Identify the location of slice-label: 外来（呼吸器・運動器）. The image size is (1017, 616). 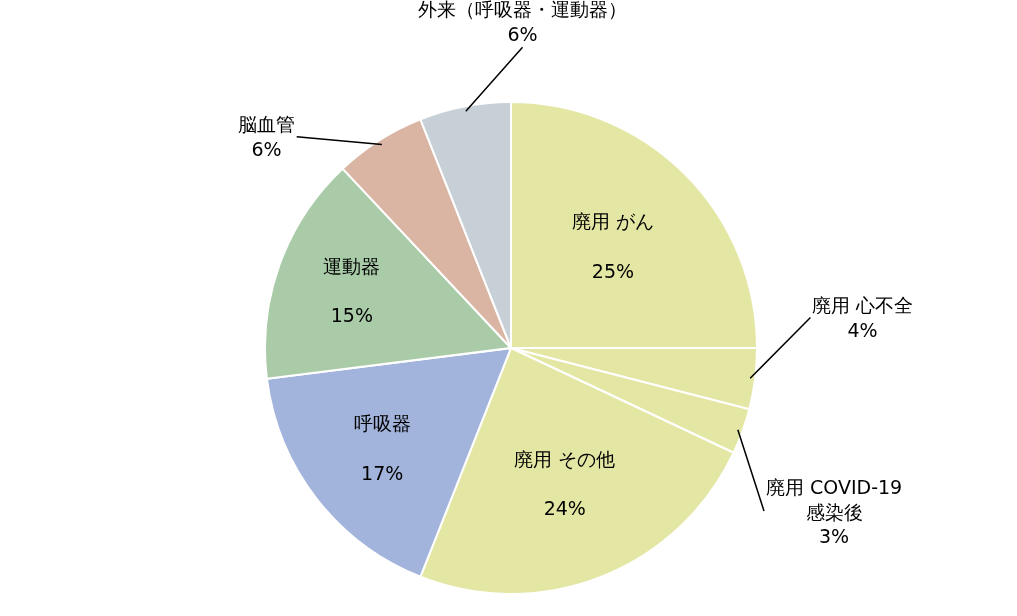
(522, 10).